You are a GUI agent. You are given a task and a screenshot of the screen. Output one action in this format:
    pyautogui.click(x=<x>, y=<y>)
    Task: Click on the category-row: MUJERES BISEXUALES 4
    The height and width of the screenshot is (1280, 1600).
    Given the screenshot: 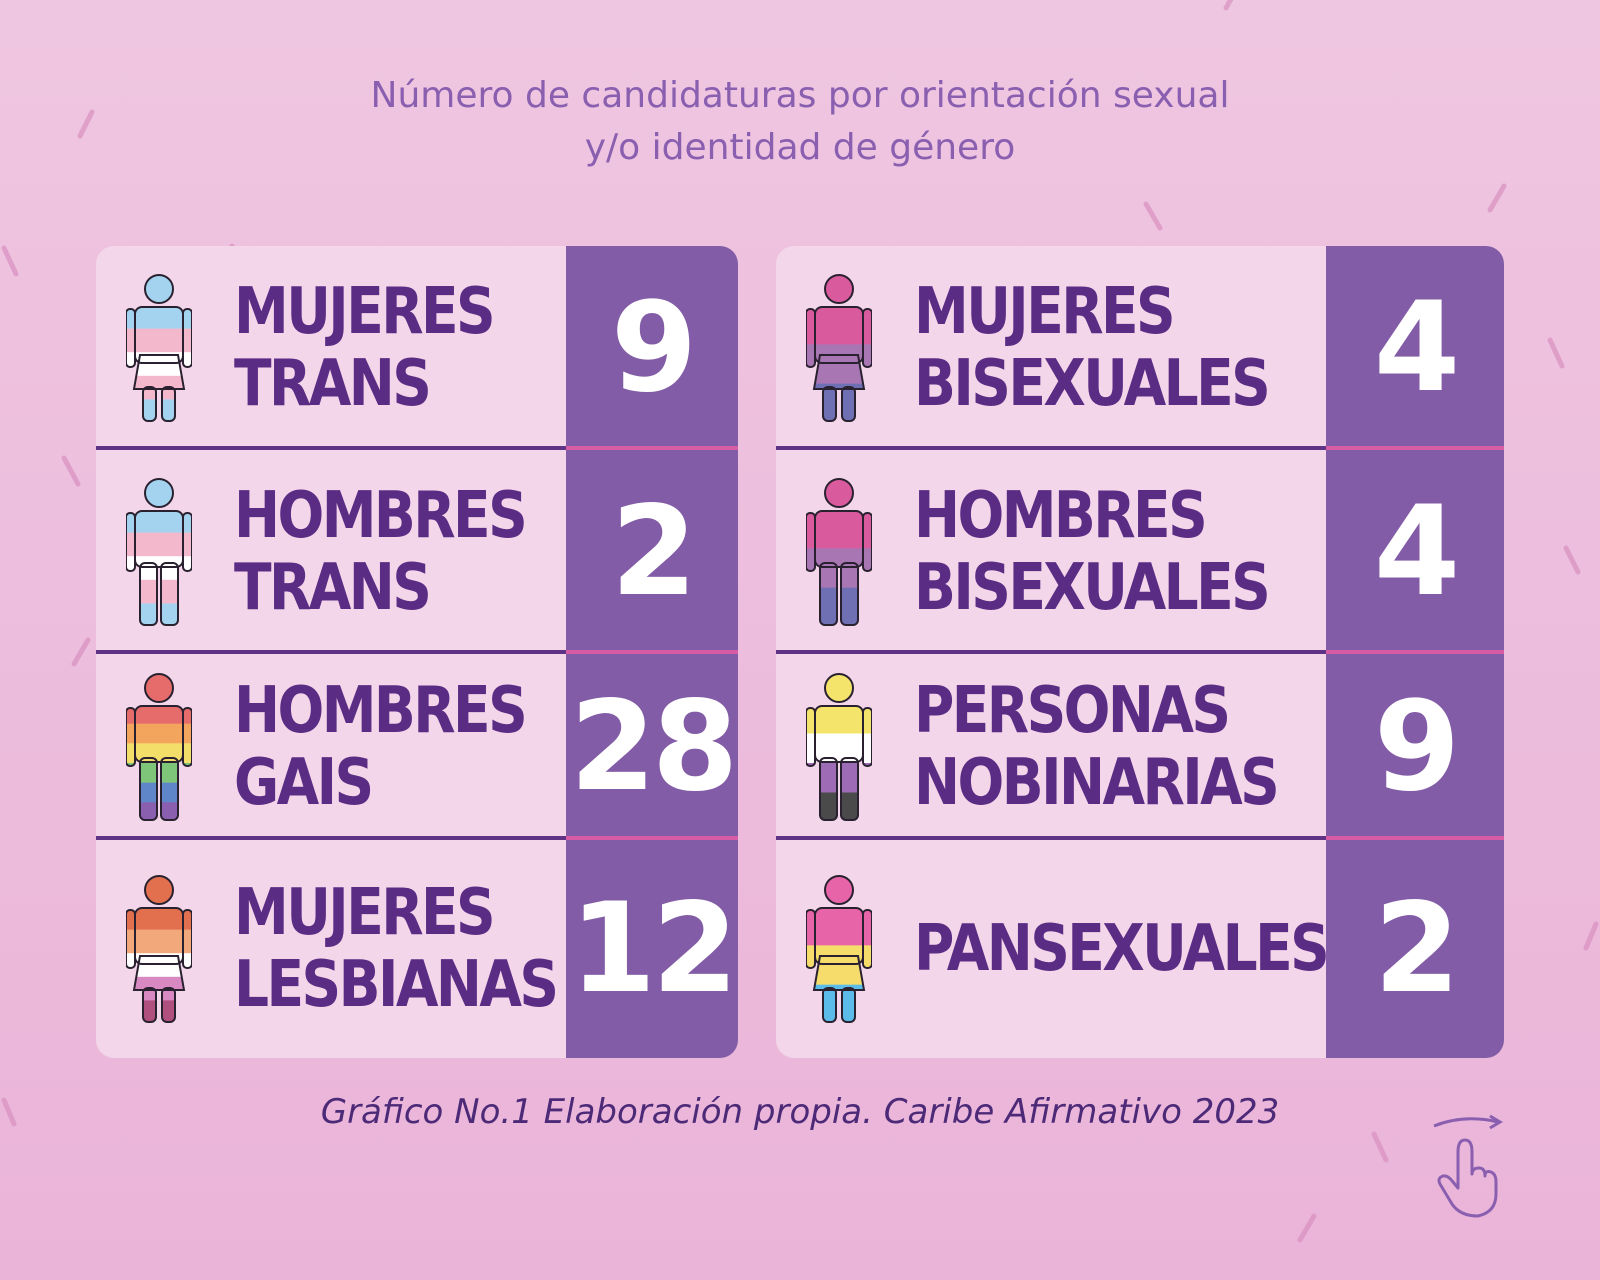 What is the action you would take?
    pyautogui.click(x=1140, y=348)
    